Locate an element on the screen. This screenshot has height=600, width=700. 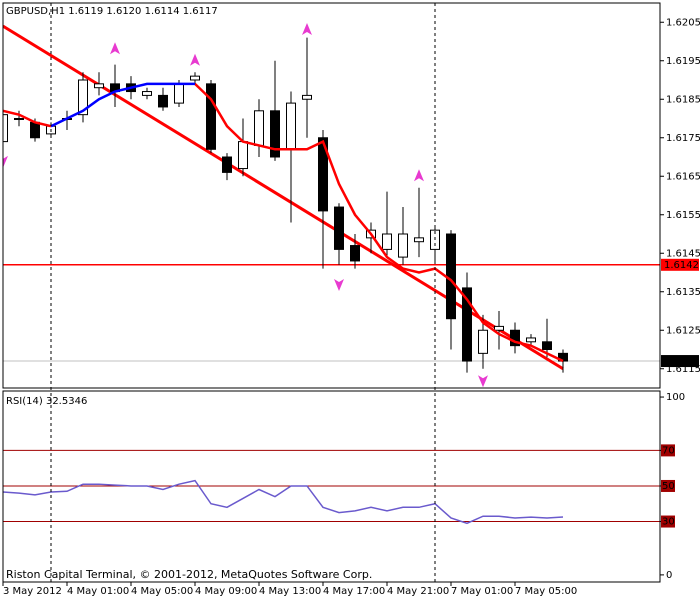
level-price-box is located at coordinates (680, 264).